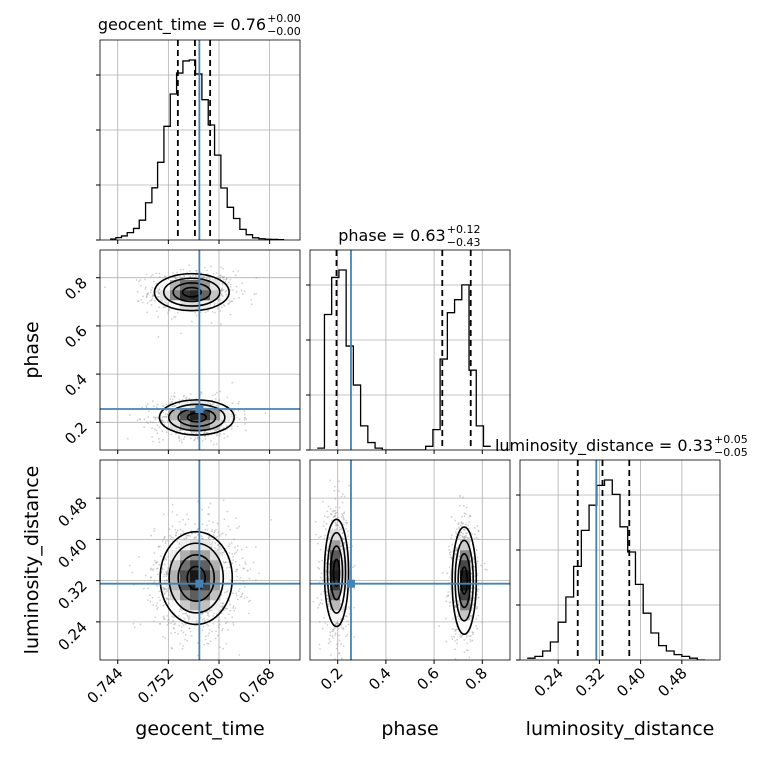  What do you see at coordinates (620, 729) in the screenshot?
I see `x-axis-label: luminosity_distance` at bounding box center [620, 729].